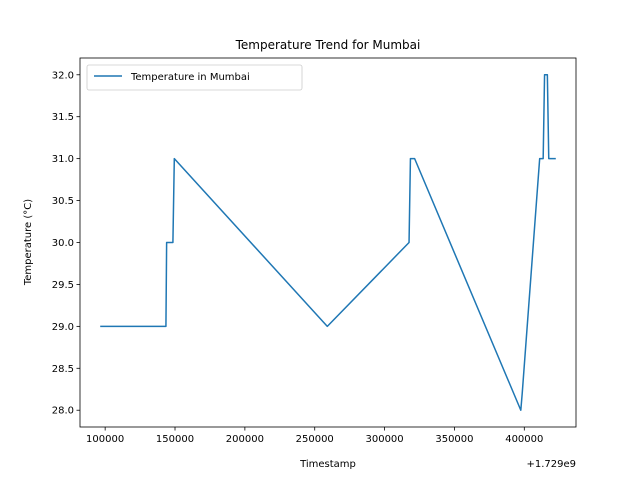 The image size is (640, 480). I want to click on x-axis-title: Timestamp, so click(327, 464).